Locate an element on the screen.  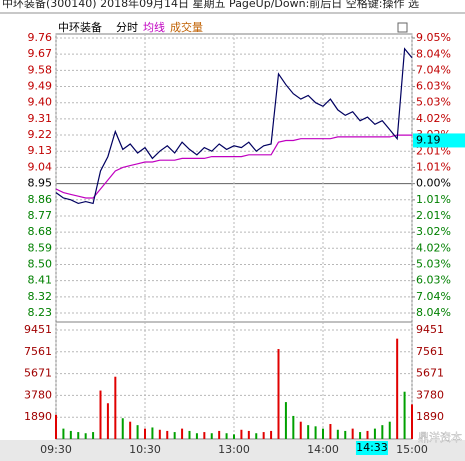
legend-mode: 分时 is located at coordinates (127, 27).